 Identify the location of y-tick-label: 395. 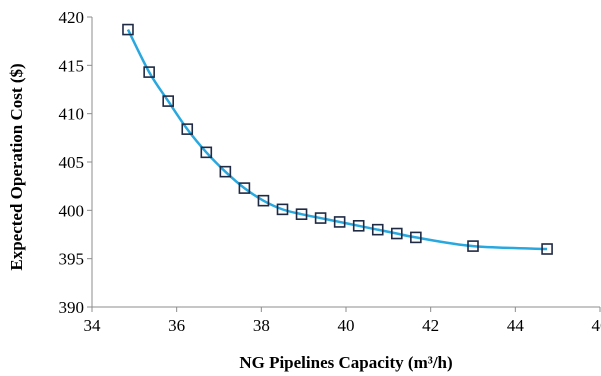
(72, 259).